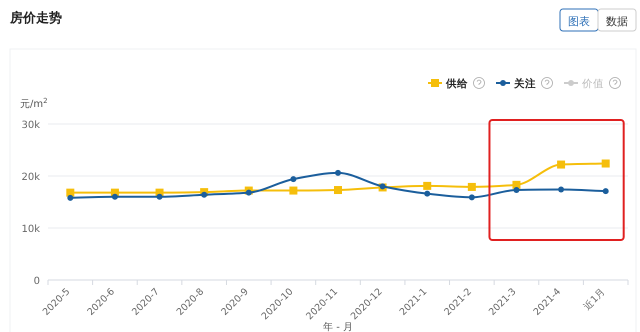 The height and width of the screenshot is (332, 640). What do you see at coordinates (579, 20) in the screenshot?
I see `button: 图表` at bounding box center [579, 20].